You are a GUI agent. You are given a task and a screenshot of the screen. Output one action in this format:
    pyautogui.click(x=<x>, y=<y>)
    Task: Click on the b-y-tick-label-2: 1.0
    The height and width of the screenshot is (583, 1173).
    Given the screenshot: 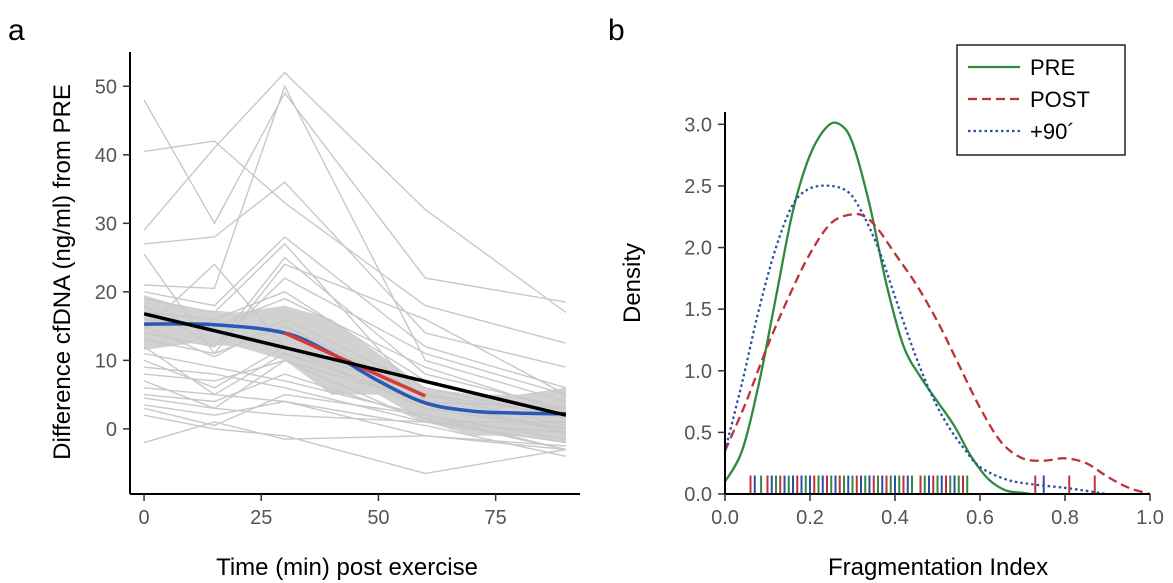 What is the action you would take?
    pyautogui.click(x=698, y=372)
    